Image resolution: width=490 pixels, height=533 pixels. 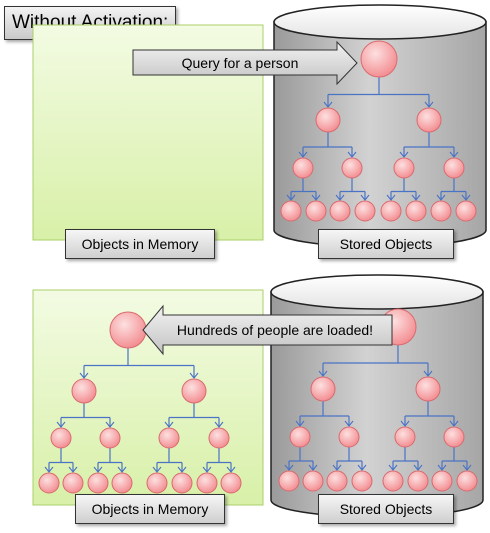 What do you see at coordinates (386, 509) in the screenshot?
I see `stored-label-bottom: Stored Objects` at bounding box center [386, 509].